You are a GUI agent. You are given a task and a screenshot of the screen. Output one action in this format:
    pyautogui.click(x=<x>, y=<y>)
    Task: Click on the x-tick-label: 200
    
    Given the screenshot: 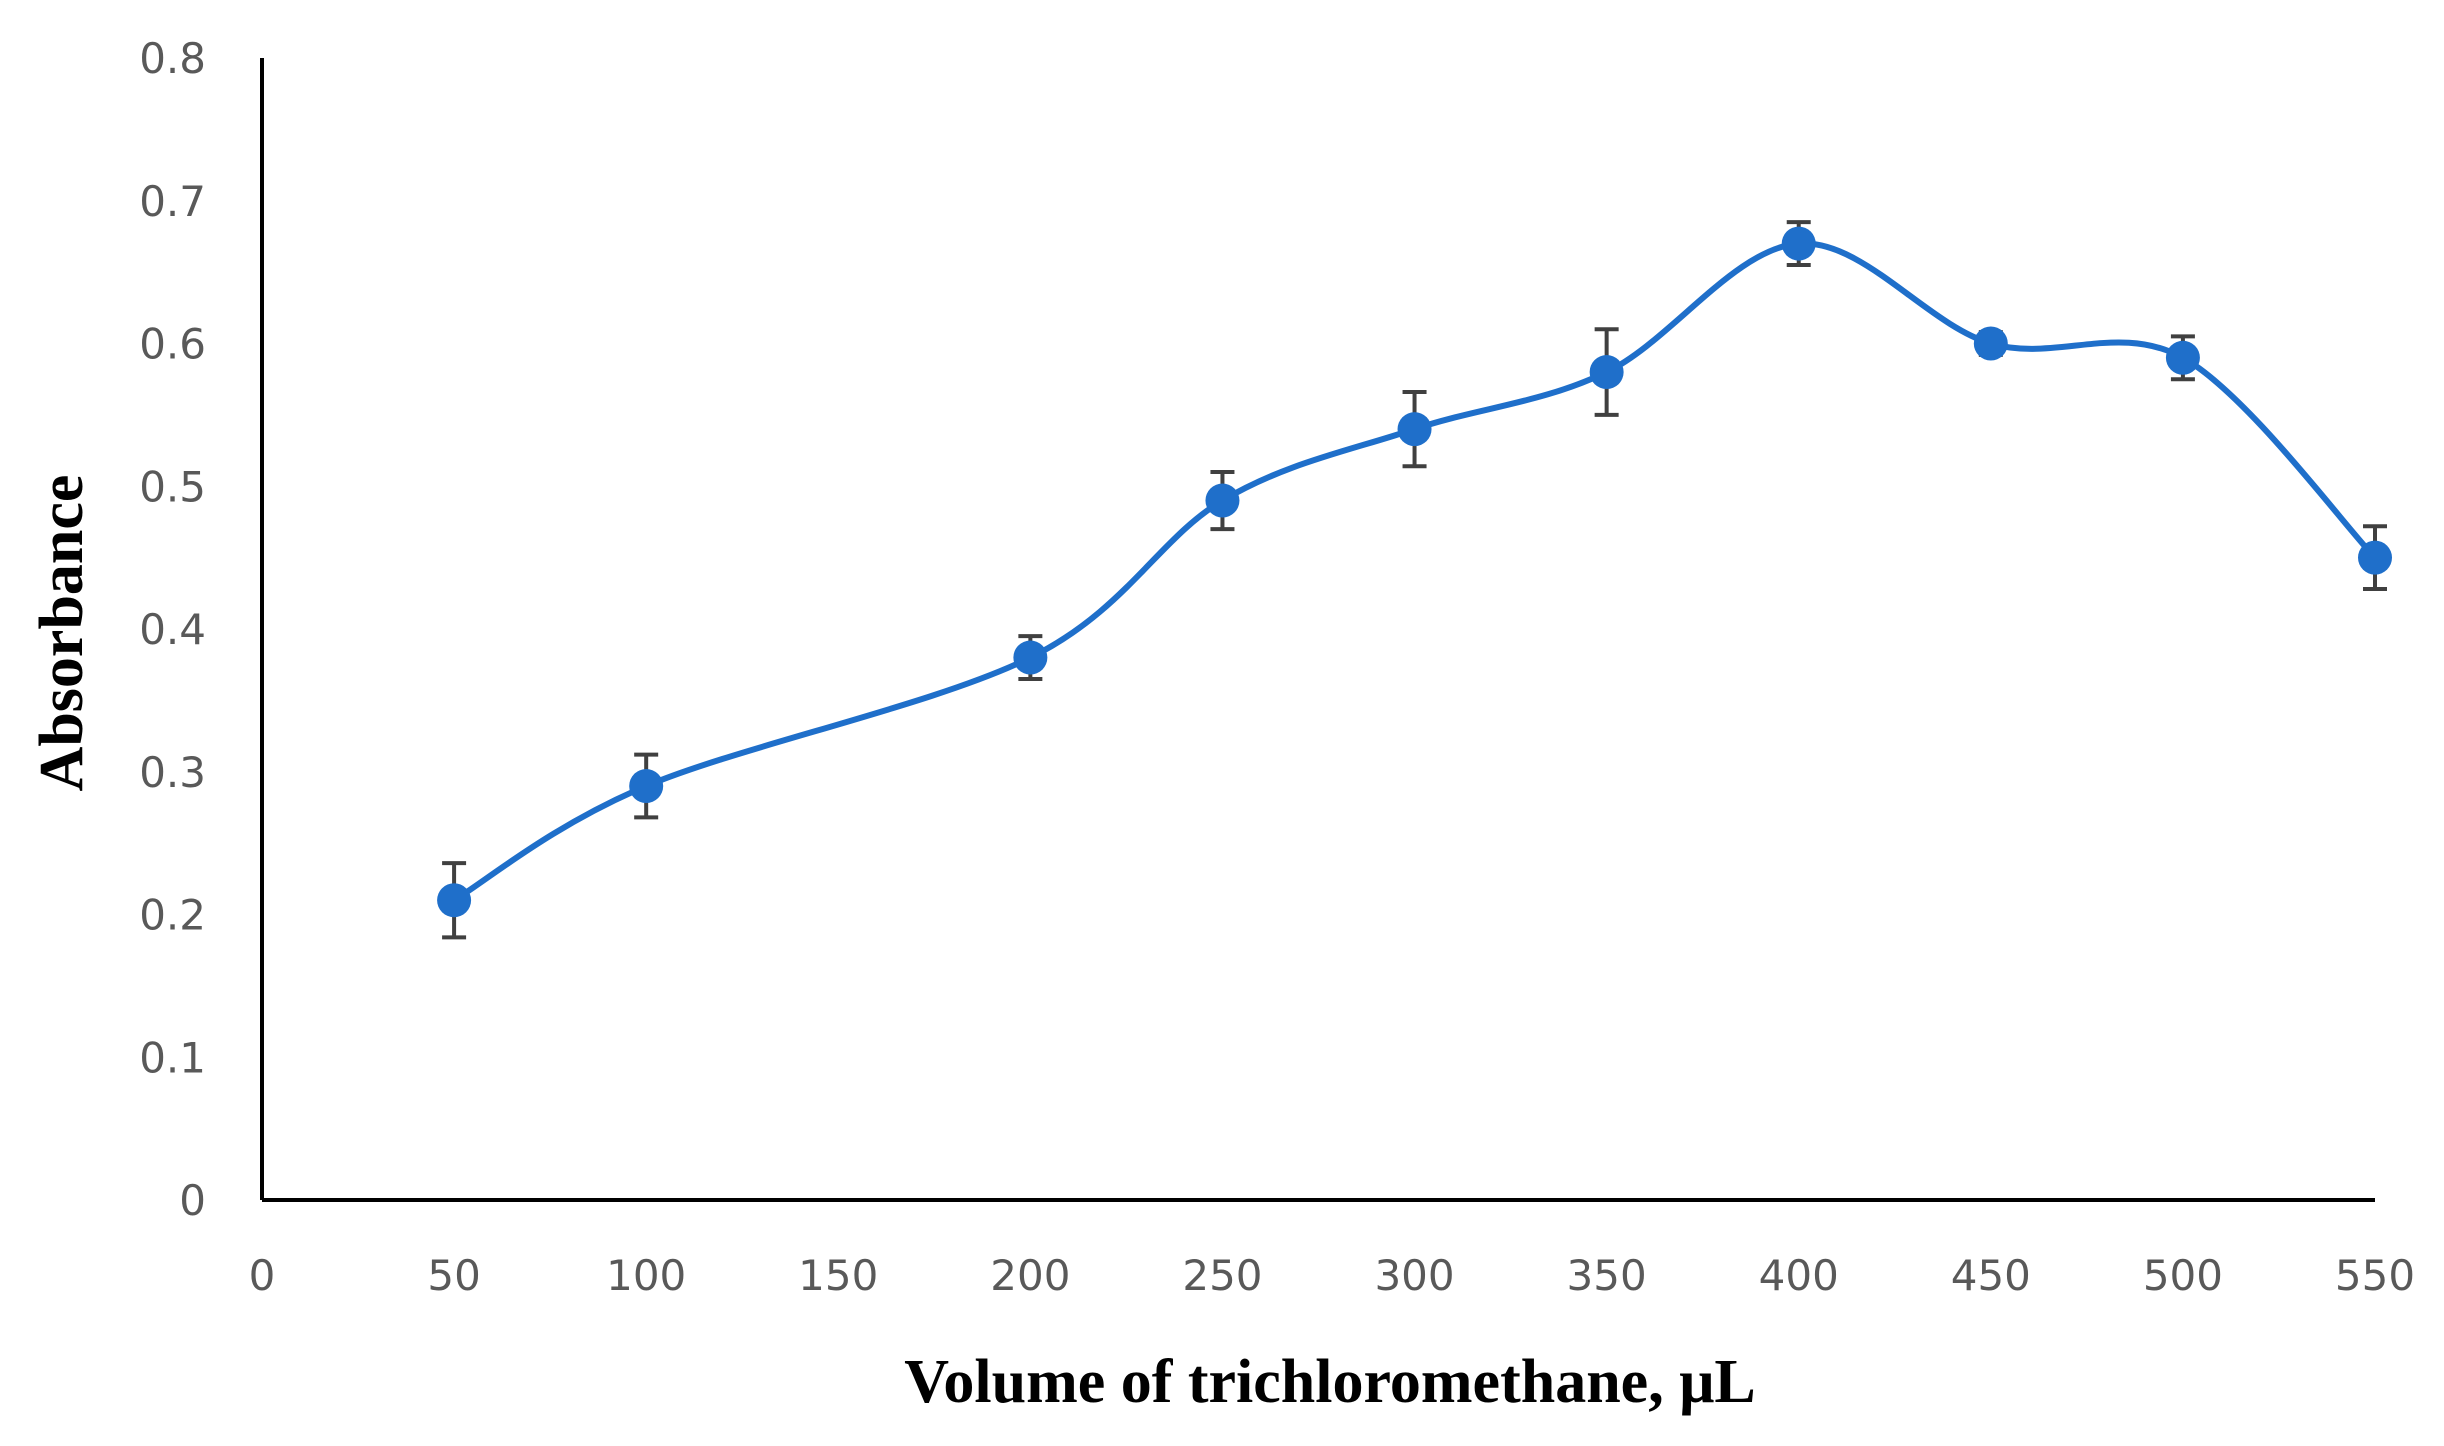 What is the action you would take?
    pyautogui.click(x=1030, y=1275)
    